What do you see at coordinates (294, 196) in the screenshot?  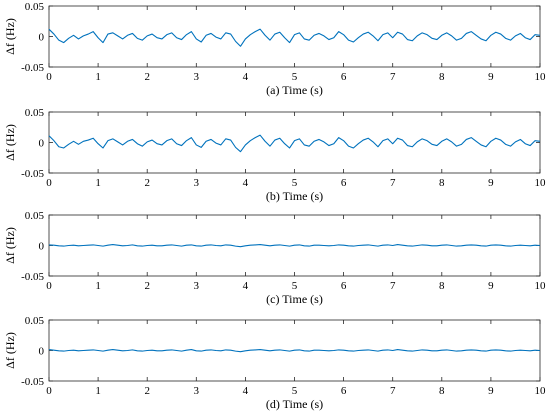 I see `x-axis-caption: (b) Time (s)` at bounding box center [294, 196].